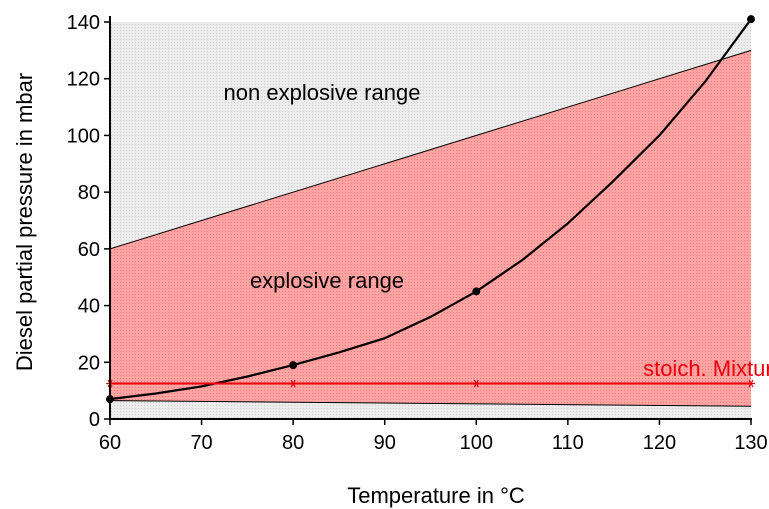 This screenshot has height=509, width=769. What do you see at coordinates (750, 443) in the screenshot?
I see `x-tick-label: 130` at bounding box center [750, 443].